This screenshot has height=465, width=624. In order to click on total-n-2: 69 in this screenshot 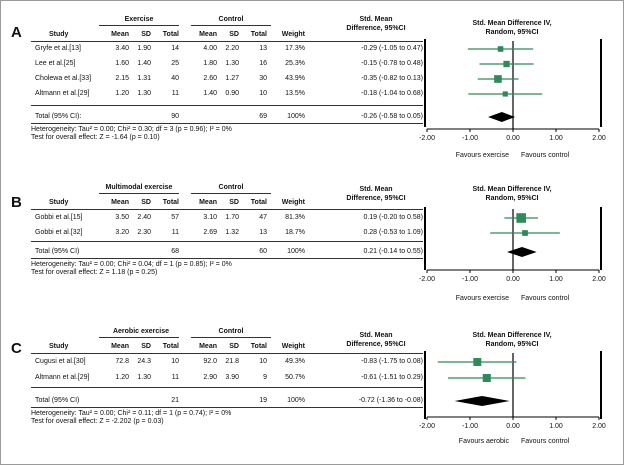, I will do `click(263, 116)`.